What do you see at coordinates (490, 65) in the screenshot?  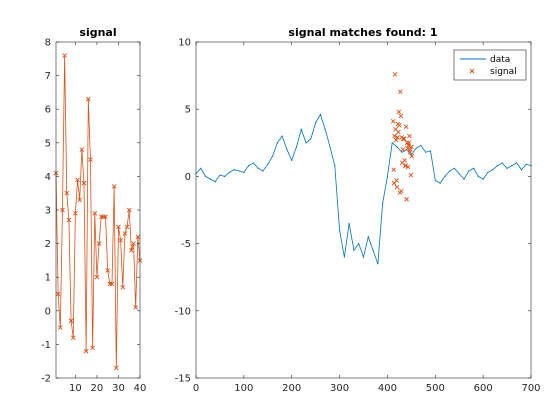 I see `legend-box` at bounding box center [490, 65].